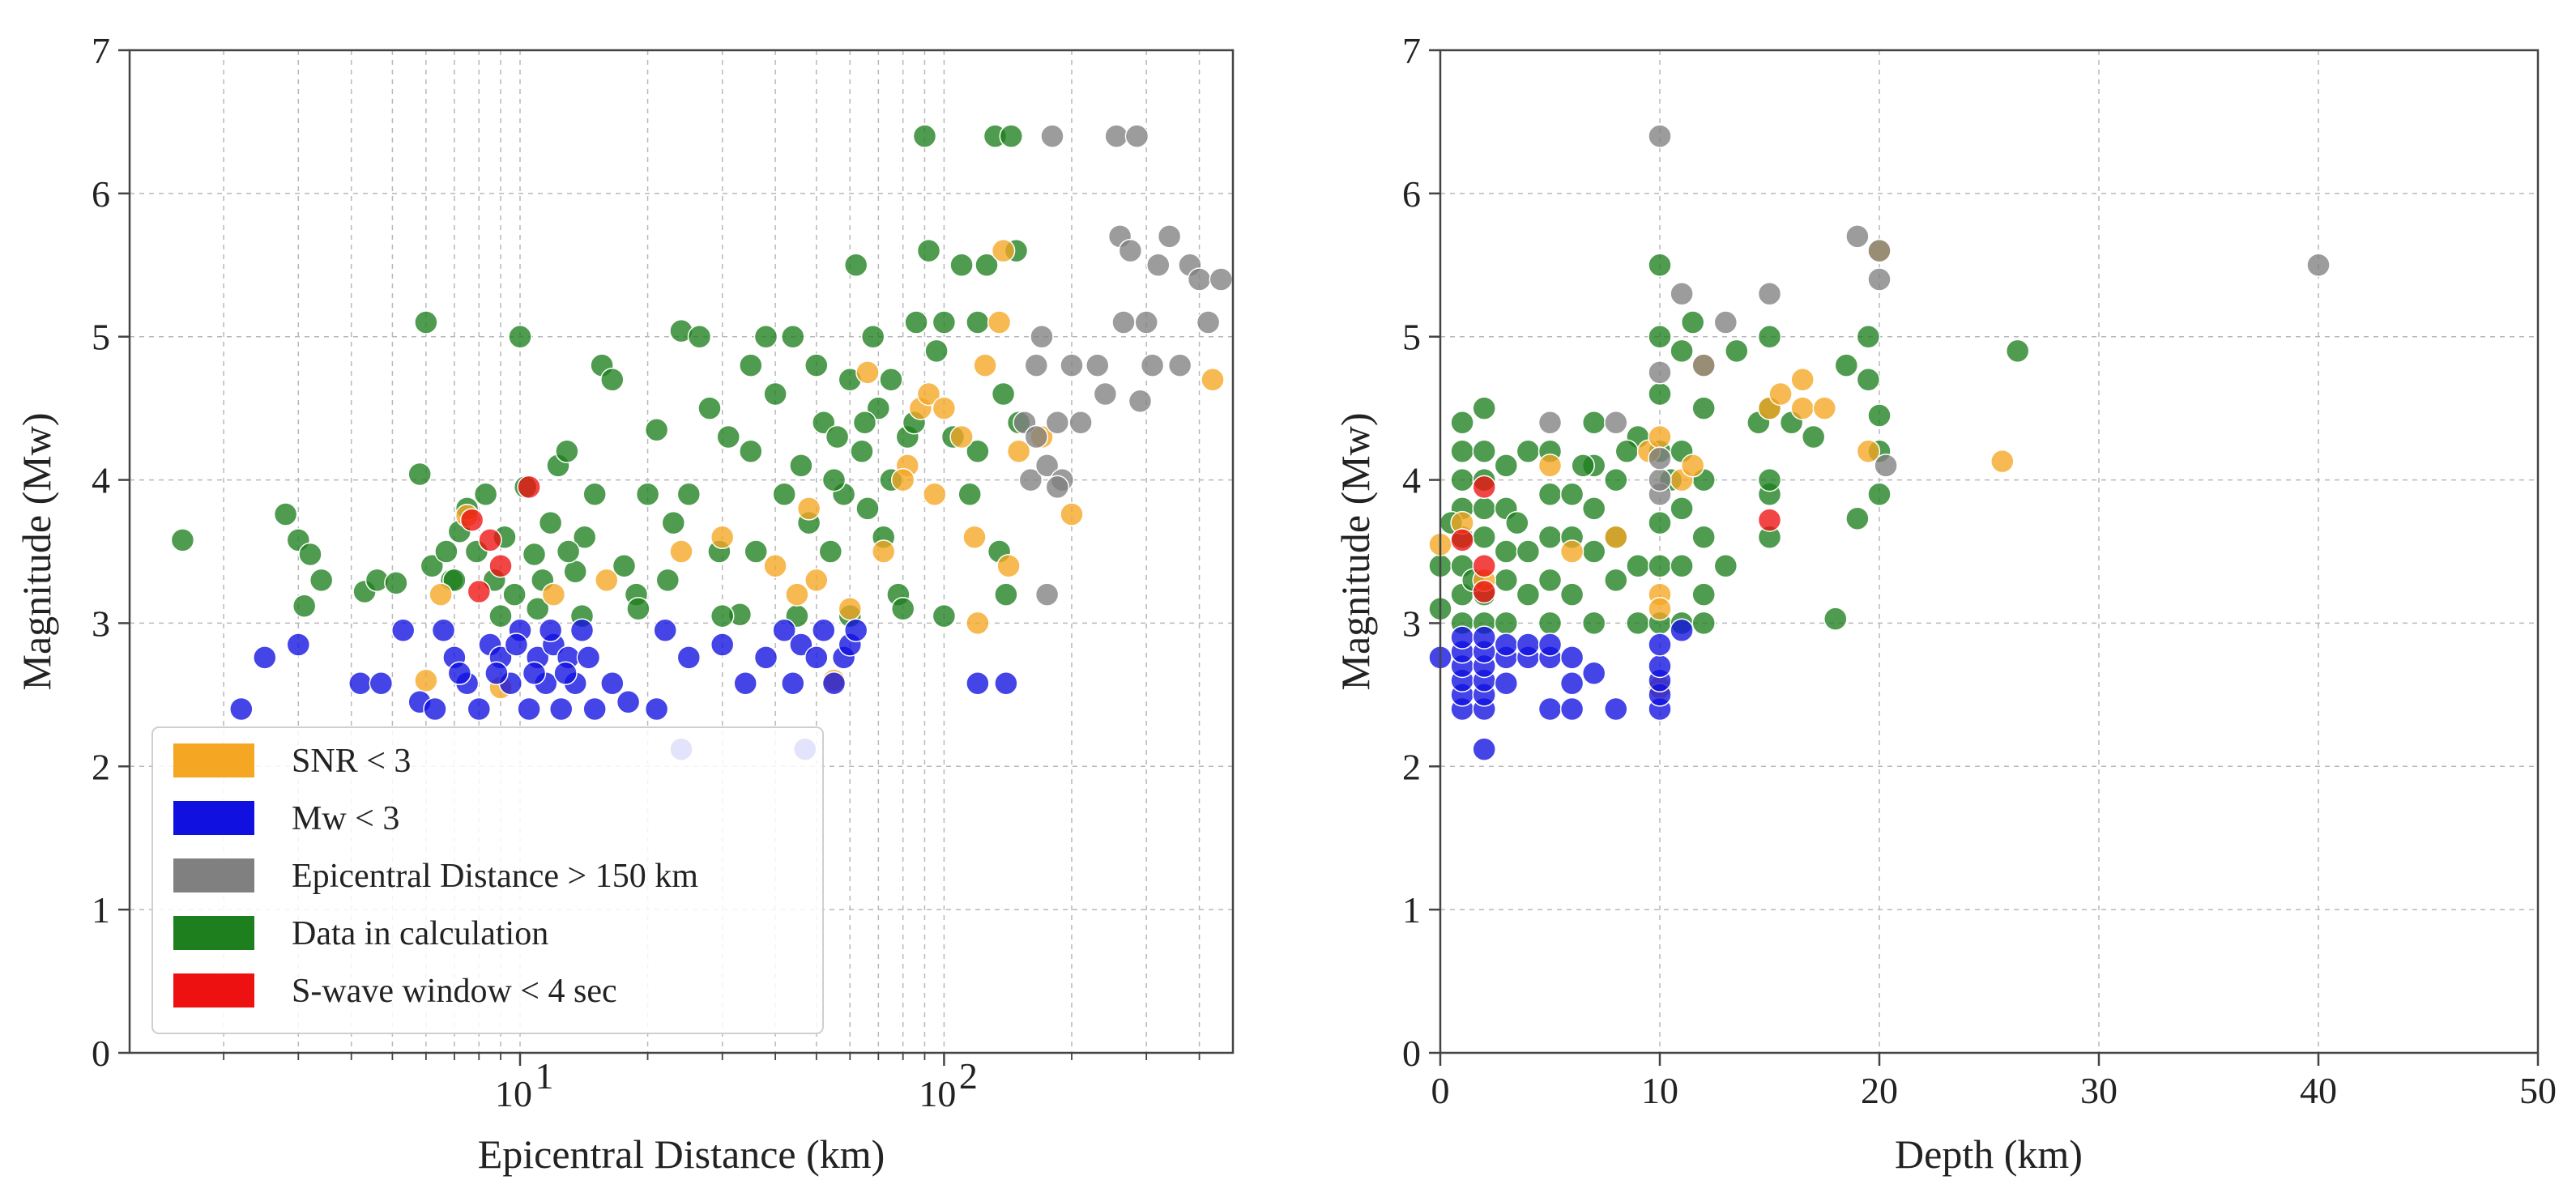  I want to click on left-xtick-label: 10, so click(513, 1093).